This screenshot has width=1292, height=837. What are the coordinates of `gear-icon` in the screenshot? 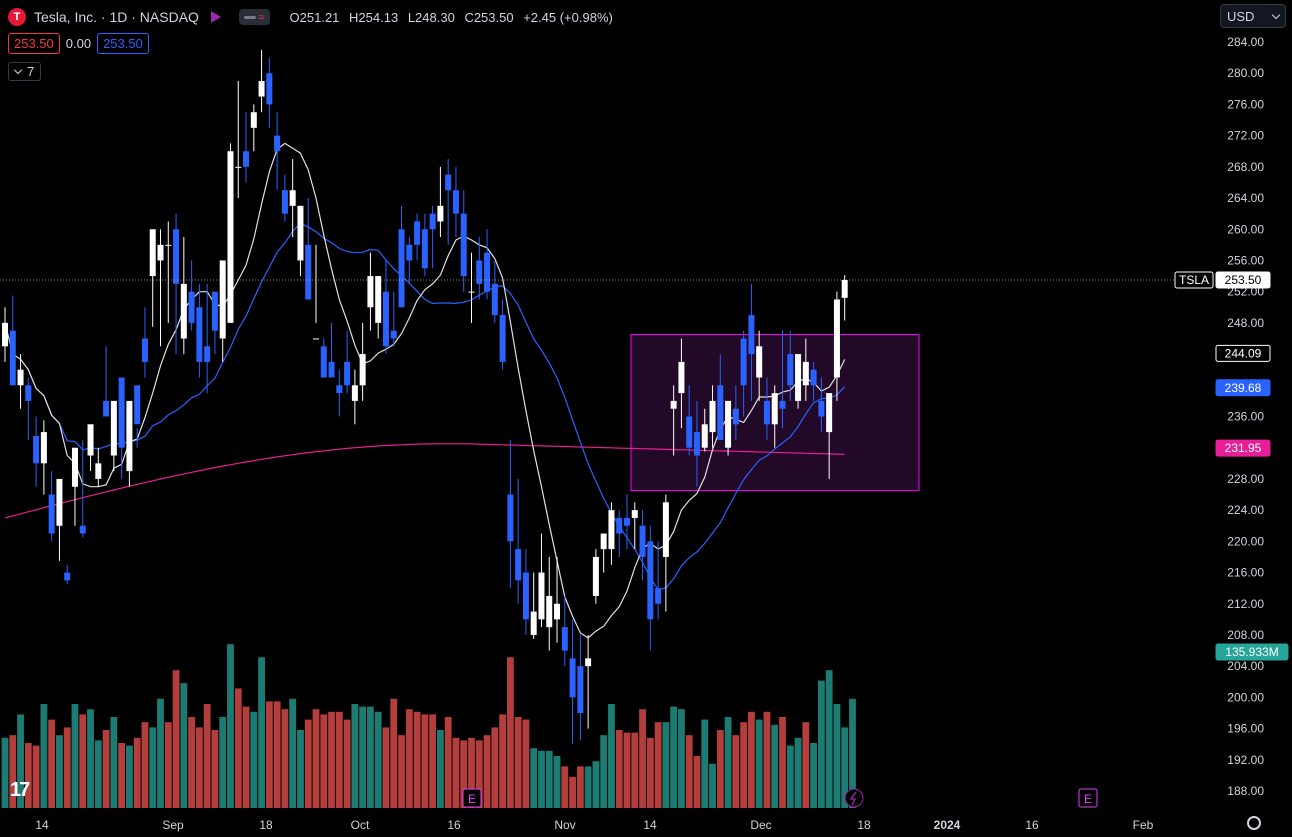 It's located at (1254, 823).